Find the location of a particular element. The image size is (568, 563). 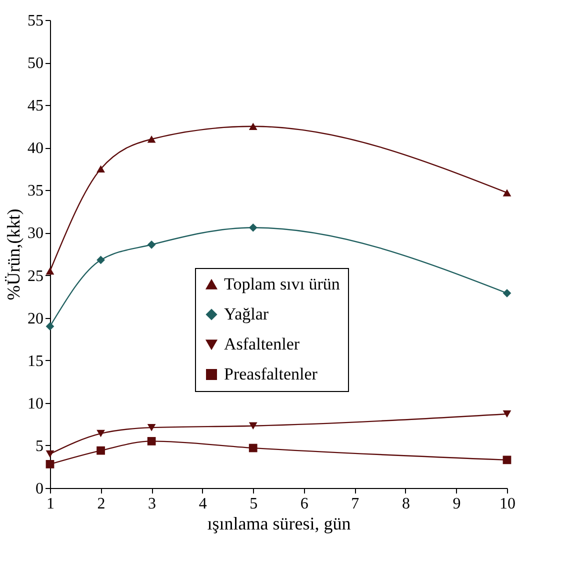

y-tick-label: 20 is located at coordinates (36, 319).